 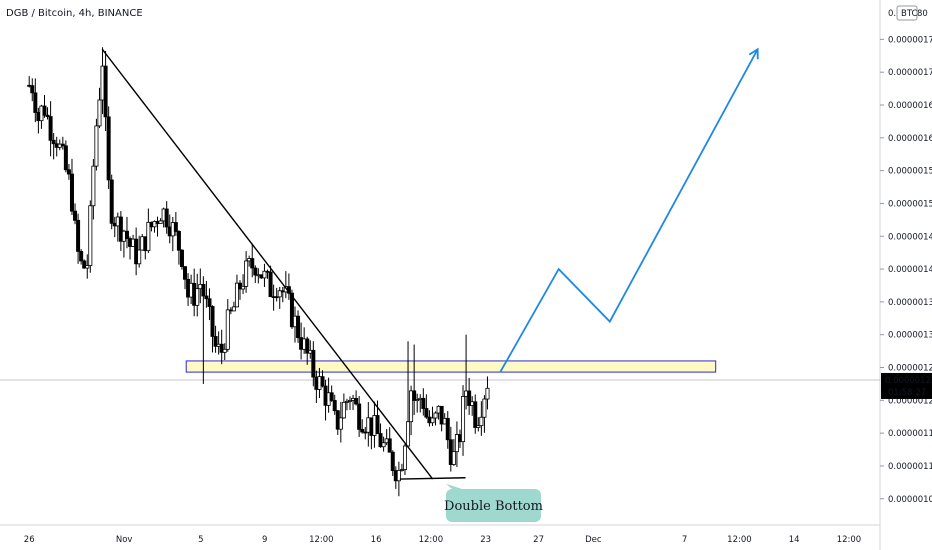 What do you see at coordinates (910, 369) in the screenshot?
I see `price-tick-label: 0.00000125` at bounding box center [910, 369].